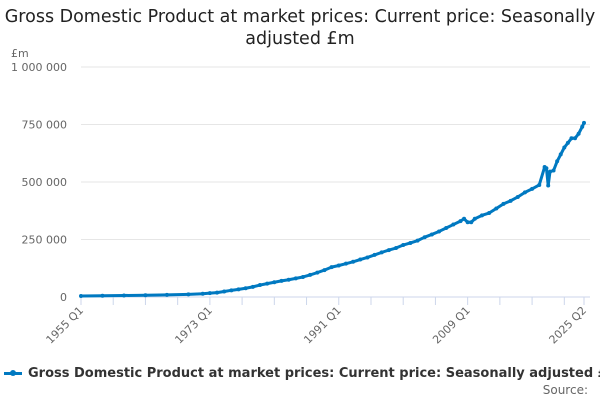  Describe the element at coordinates (322, 325) in the screenshot. I see `x-tick-label: 1991 Q1` at that location.